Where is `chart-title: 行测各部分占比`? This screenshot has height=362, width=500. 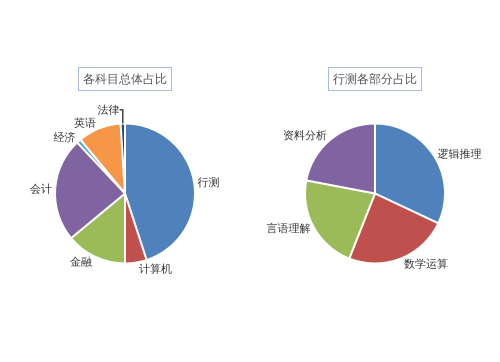 chart-title: 行测各部分占比 is located at coordinates (375, 79).